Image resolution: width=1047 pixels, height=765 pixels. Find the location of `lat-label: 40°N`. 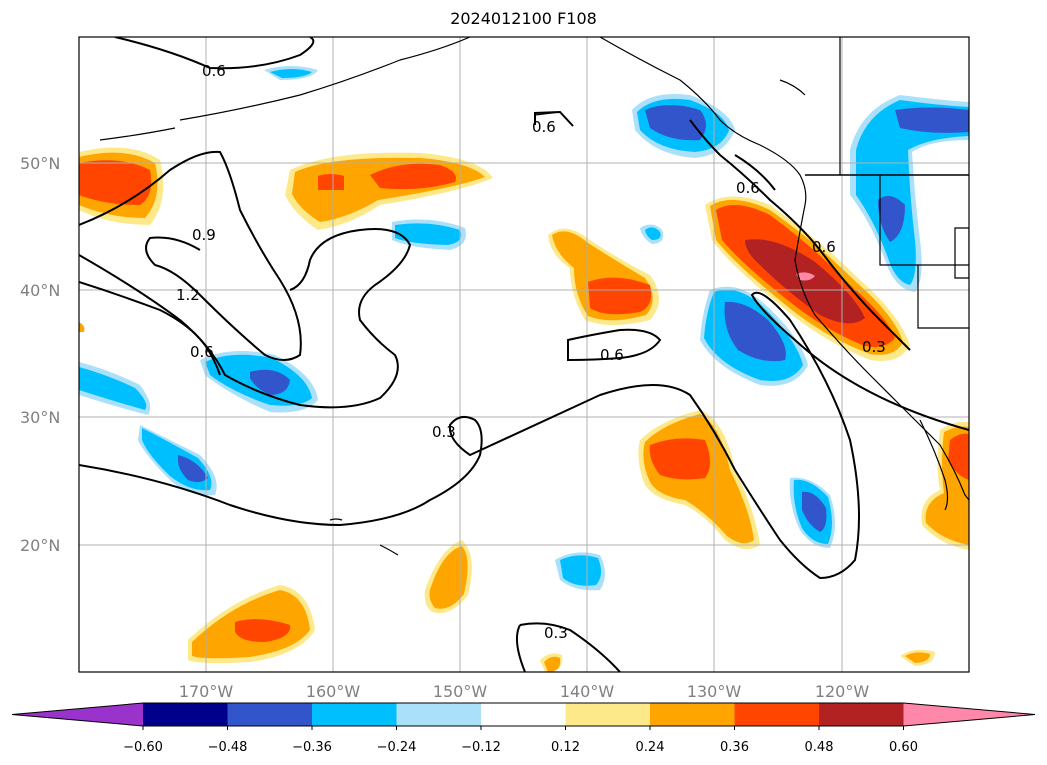

lat-label: 40°N is located at coordinates (40, 290).